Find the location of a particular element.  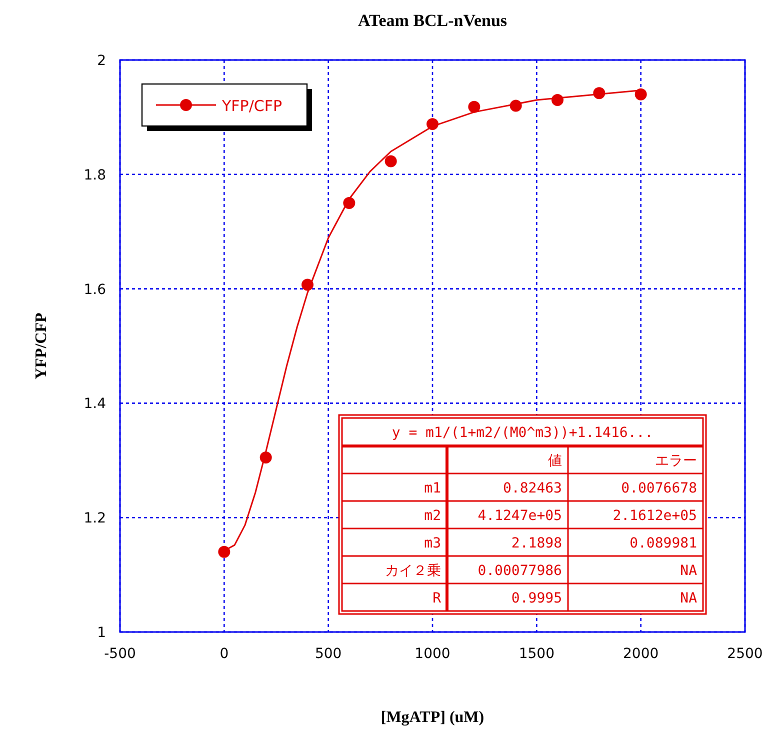

annotation: 0.089981 is located at coordinates (663, 544).